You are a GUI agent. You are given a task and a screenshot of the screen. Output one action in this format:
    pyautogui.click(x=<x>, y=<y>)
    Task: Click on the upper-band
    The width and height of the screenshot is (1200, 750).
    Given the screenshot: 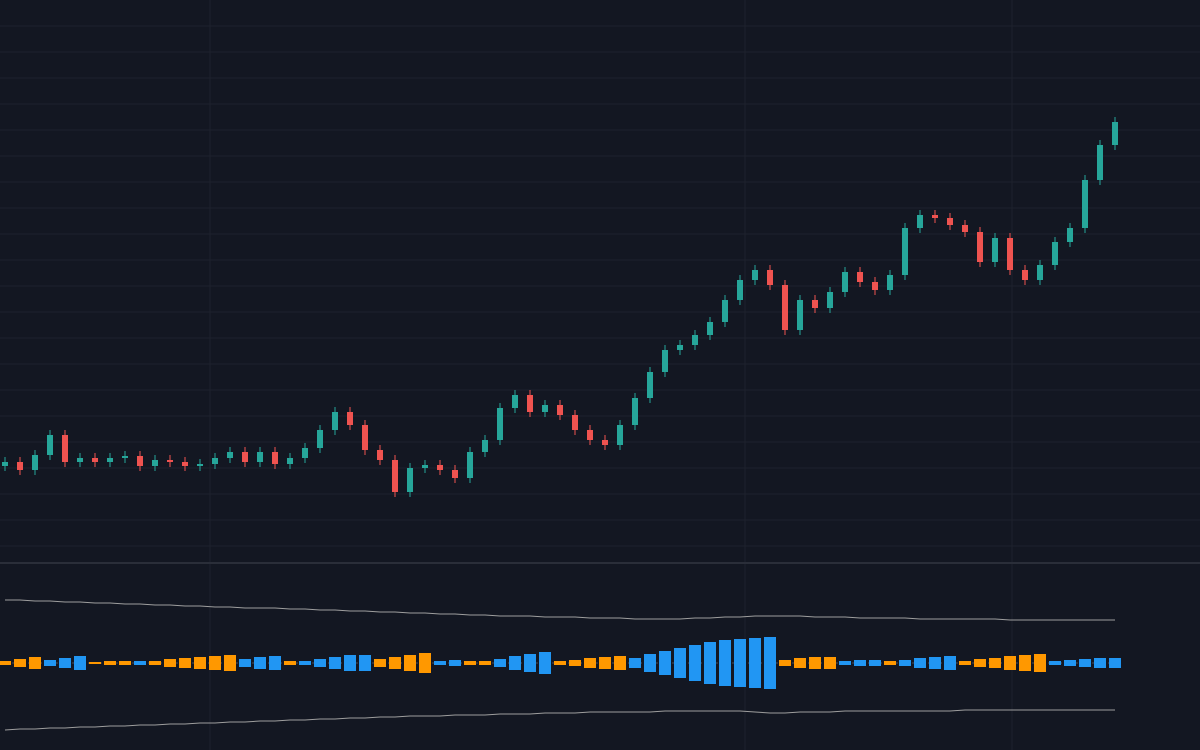 What is the action you would take?
    pyautogui.click(x=560, y=610)
    